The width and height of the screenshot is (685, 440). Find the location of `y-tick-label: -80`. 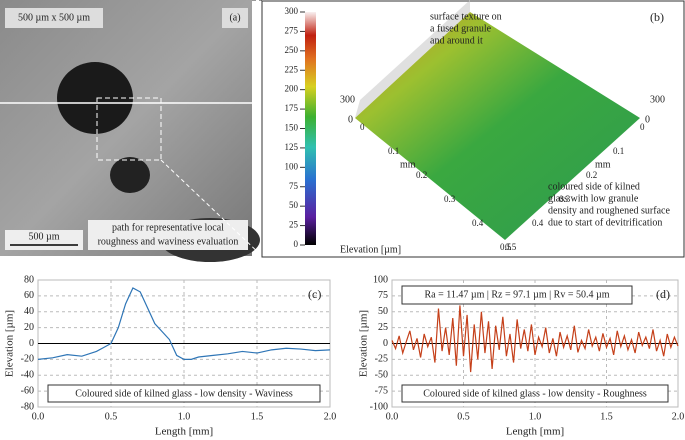

y-tick-label: -80 is located at coordinates (27, 406).